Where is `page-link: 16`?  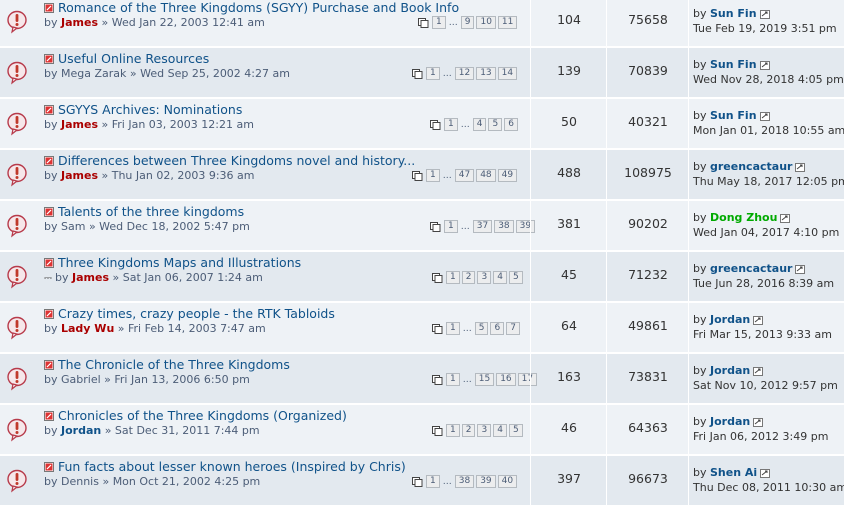
page-link: 16 is located at coordinates (506, 379).